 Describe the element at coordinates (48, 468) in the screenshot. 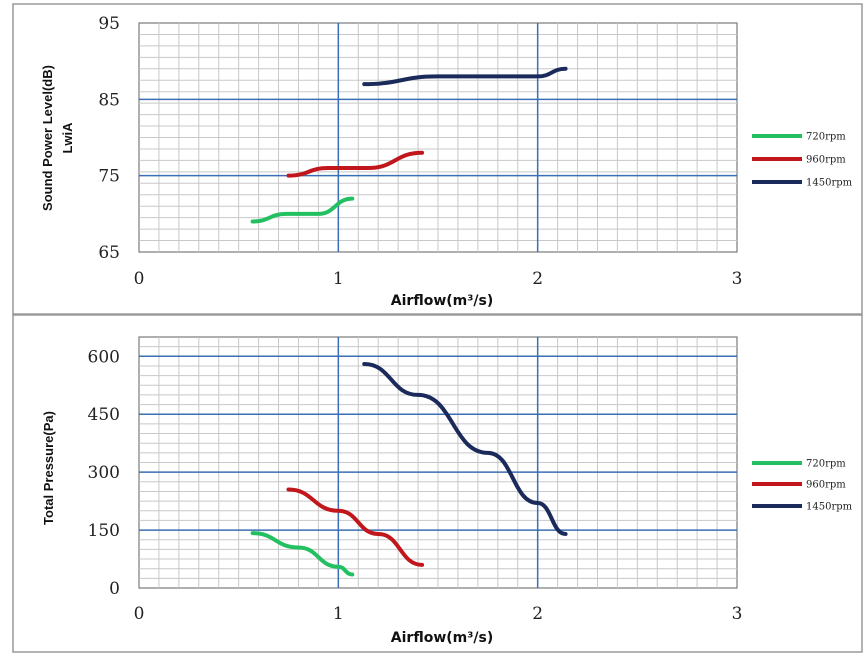

I see `y-axis-label: Total Pressure(Pa)` at that location.